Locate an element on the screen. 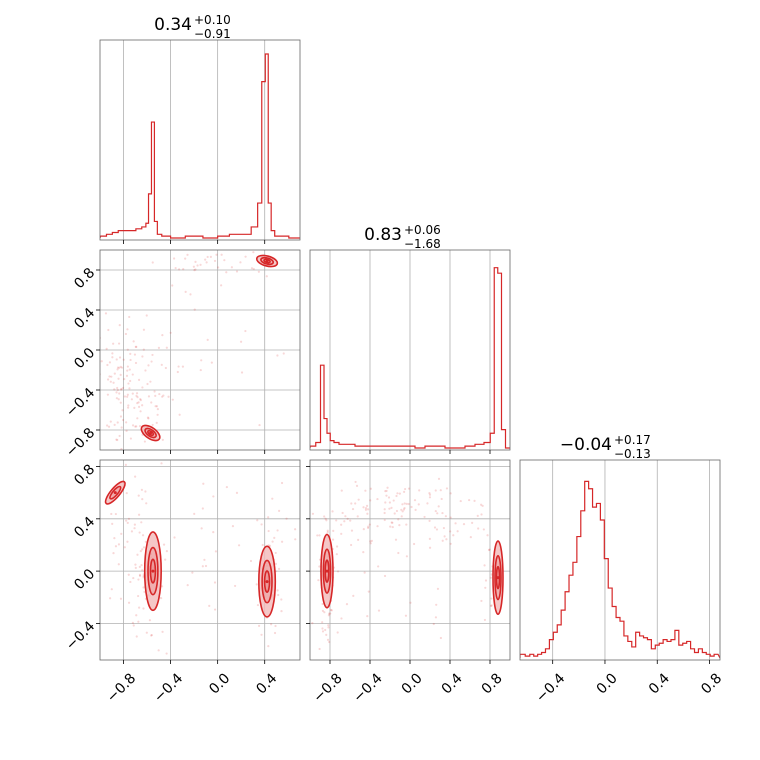  panel-title-plus: +0.17 is located at coordinates (632, 440).